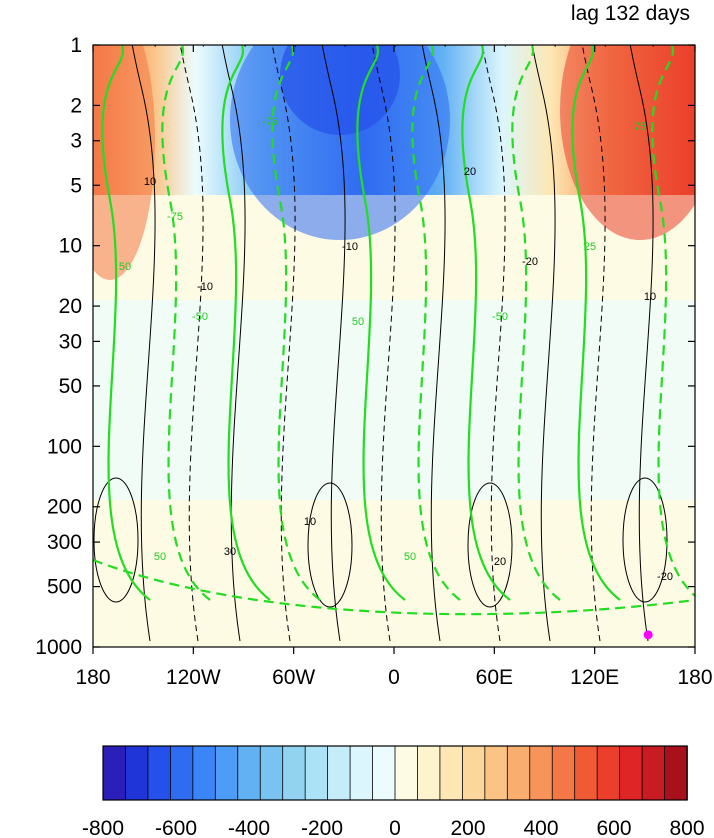  What do you see at coordinates (322, 827) in the screenshot?
I see `colorbar-tick-label: -200` at bounding box center [322, 827].